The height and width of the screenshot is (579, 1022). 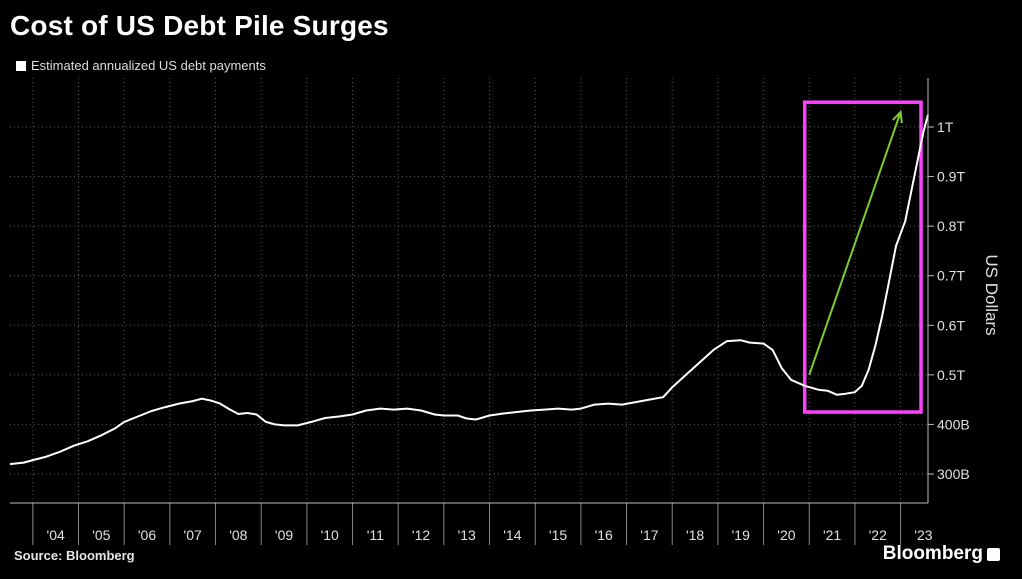 What do you see at coordinates (695, 535) in the screenshot?
I see `x-tick-label: '18` at bounding box center [695, 535].